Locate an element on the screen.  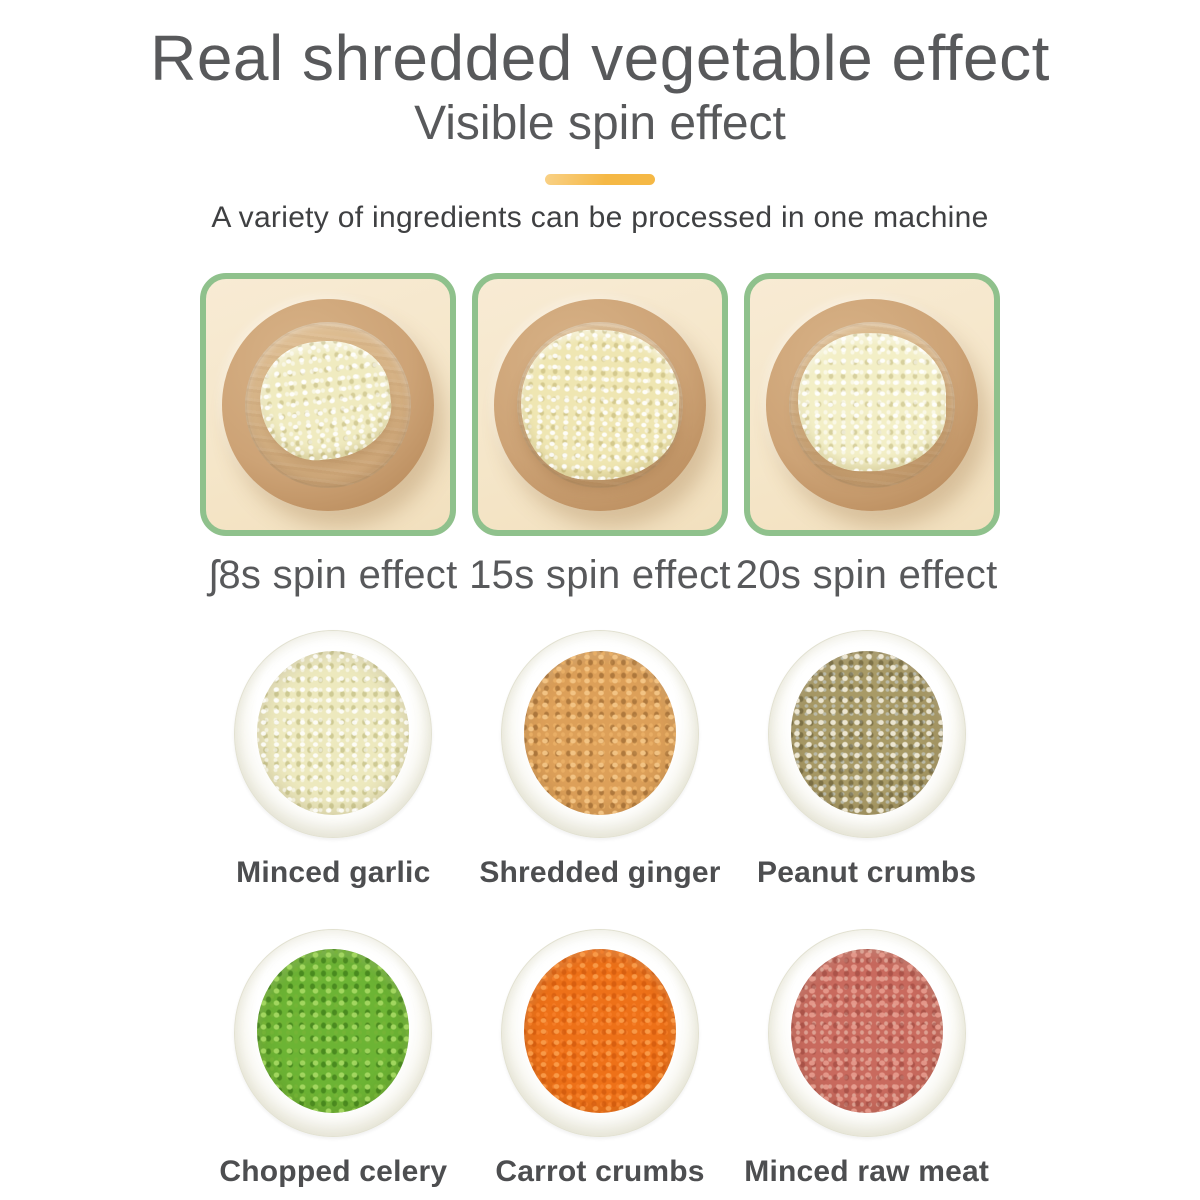
ingredient-label: Carrot crumbs is located at coordinates (600, 1171).